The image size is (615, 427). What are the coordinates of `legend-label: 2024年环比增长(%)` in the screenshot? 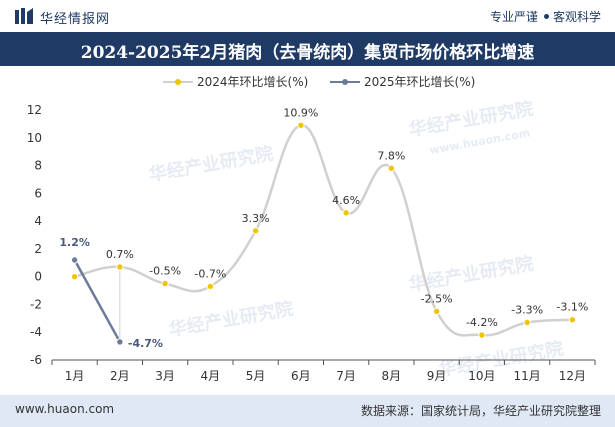 It's located at (252, 82).